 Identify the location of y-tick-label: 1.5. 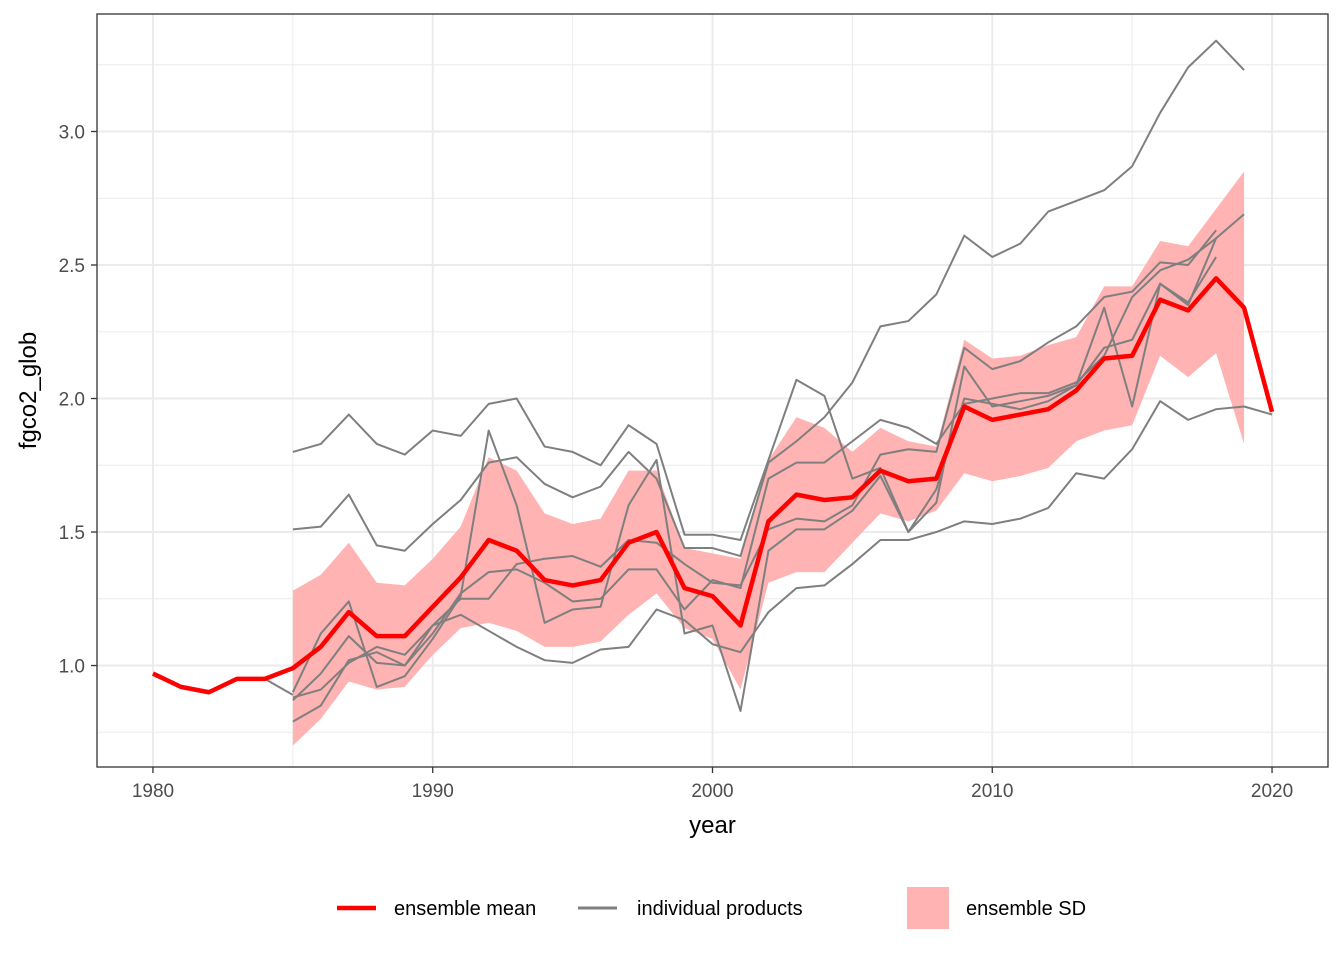
(72, 533).